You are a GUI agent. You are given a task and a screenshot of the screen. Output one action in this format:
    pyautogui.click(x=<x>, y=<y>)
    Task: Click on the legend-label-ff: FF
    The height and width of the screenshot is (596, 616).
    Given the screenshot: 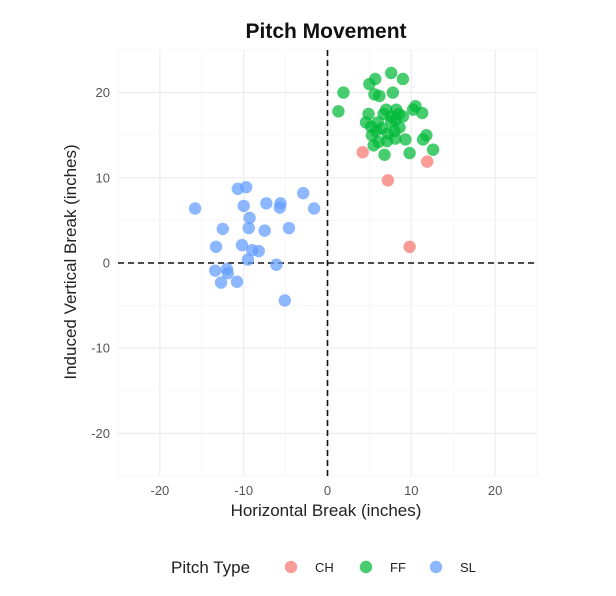 What is the action you would take?
    pyautogui.click(x=398, y=567)
    